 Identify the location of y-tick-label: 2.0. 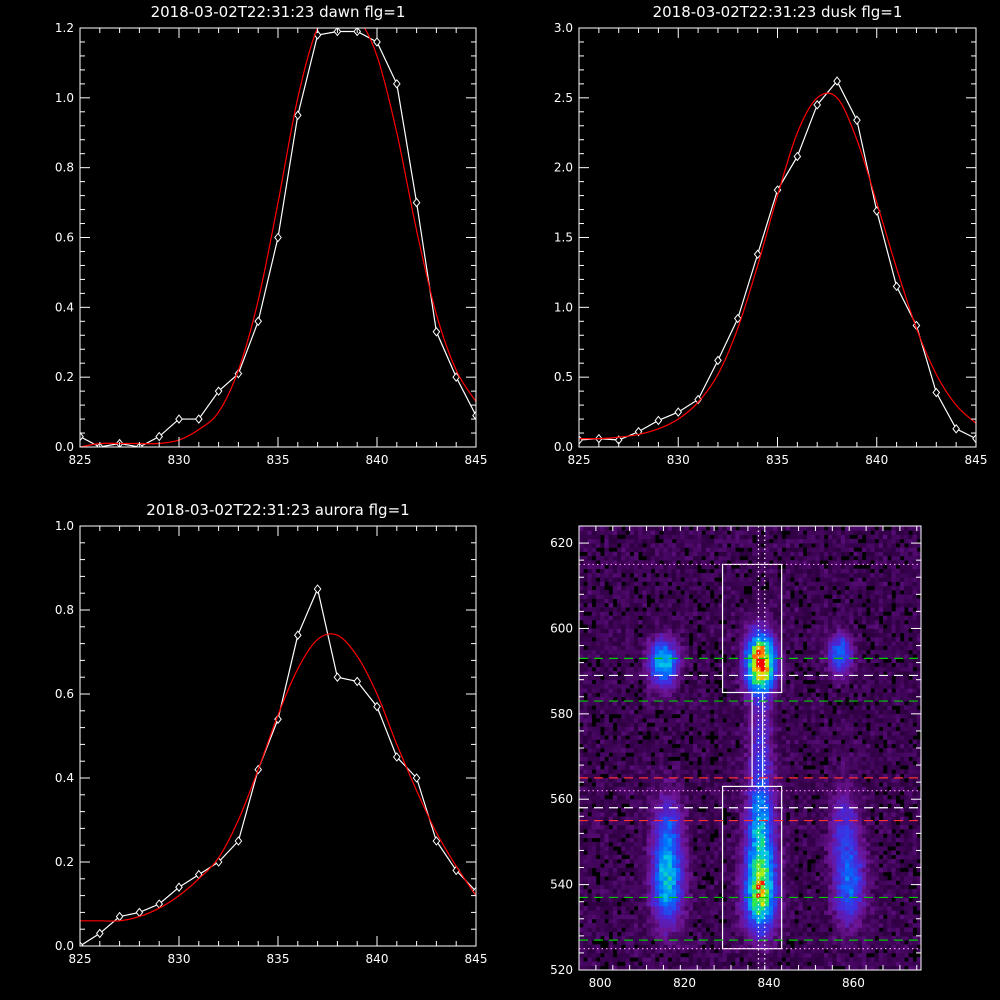
(563, 168).